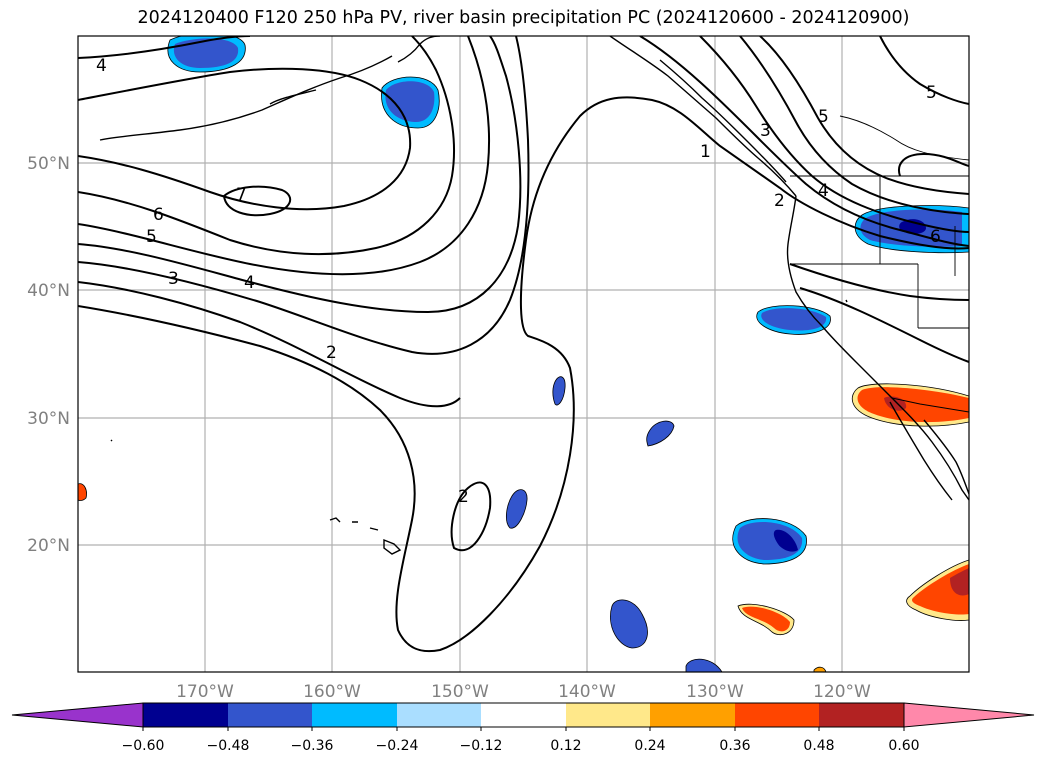 This screenshot has width=1047, height=765. Describe the element at coordinates (818, 746) in the screenshot. I see `colorbar-label: 0.48` at that location.